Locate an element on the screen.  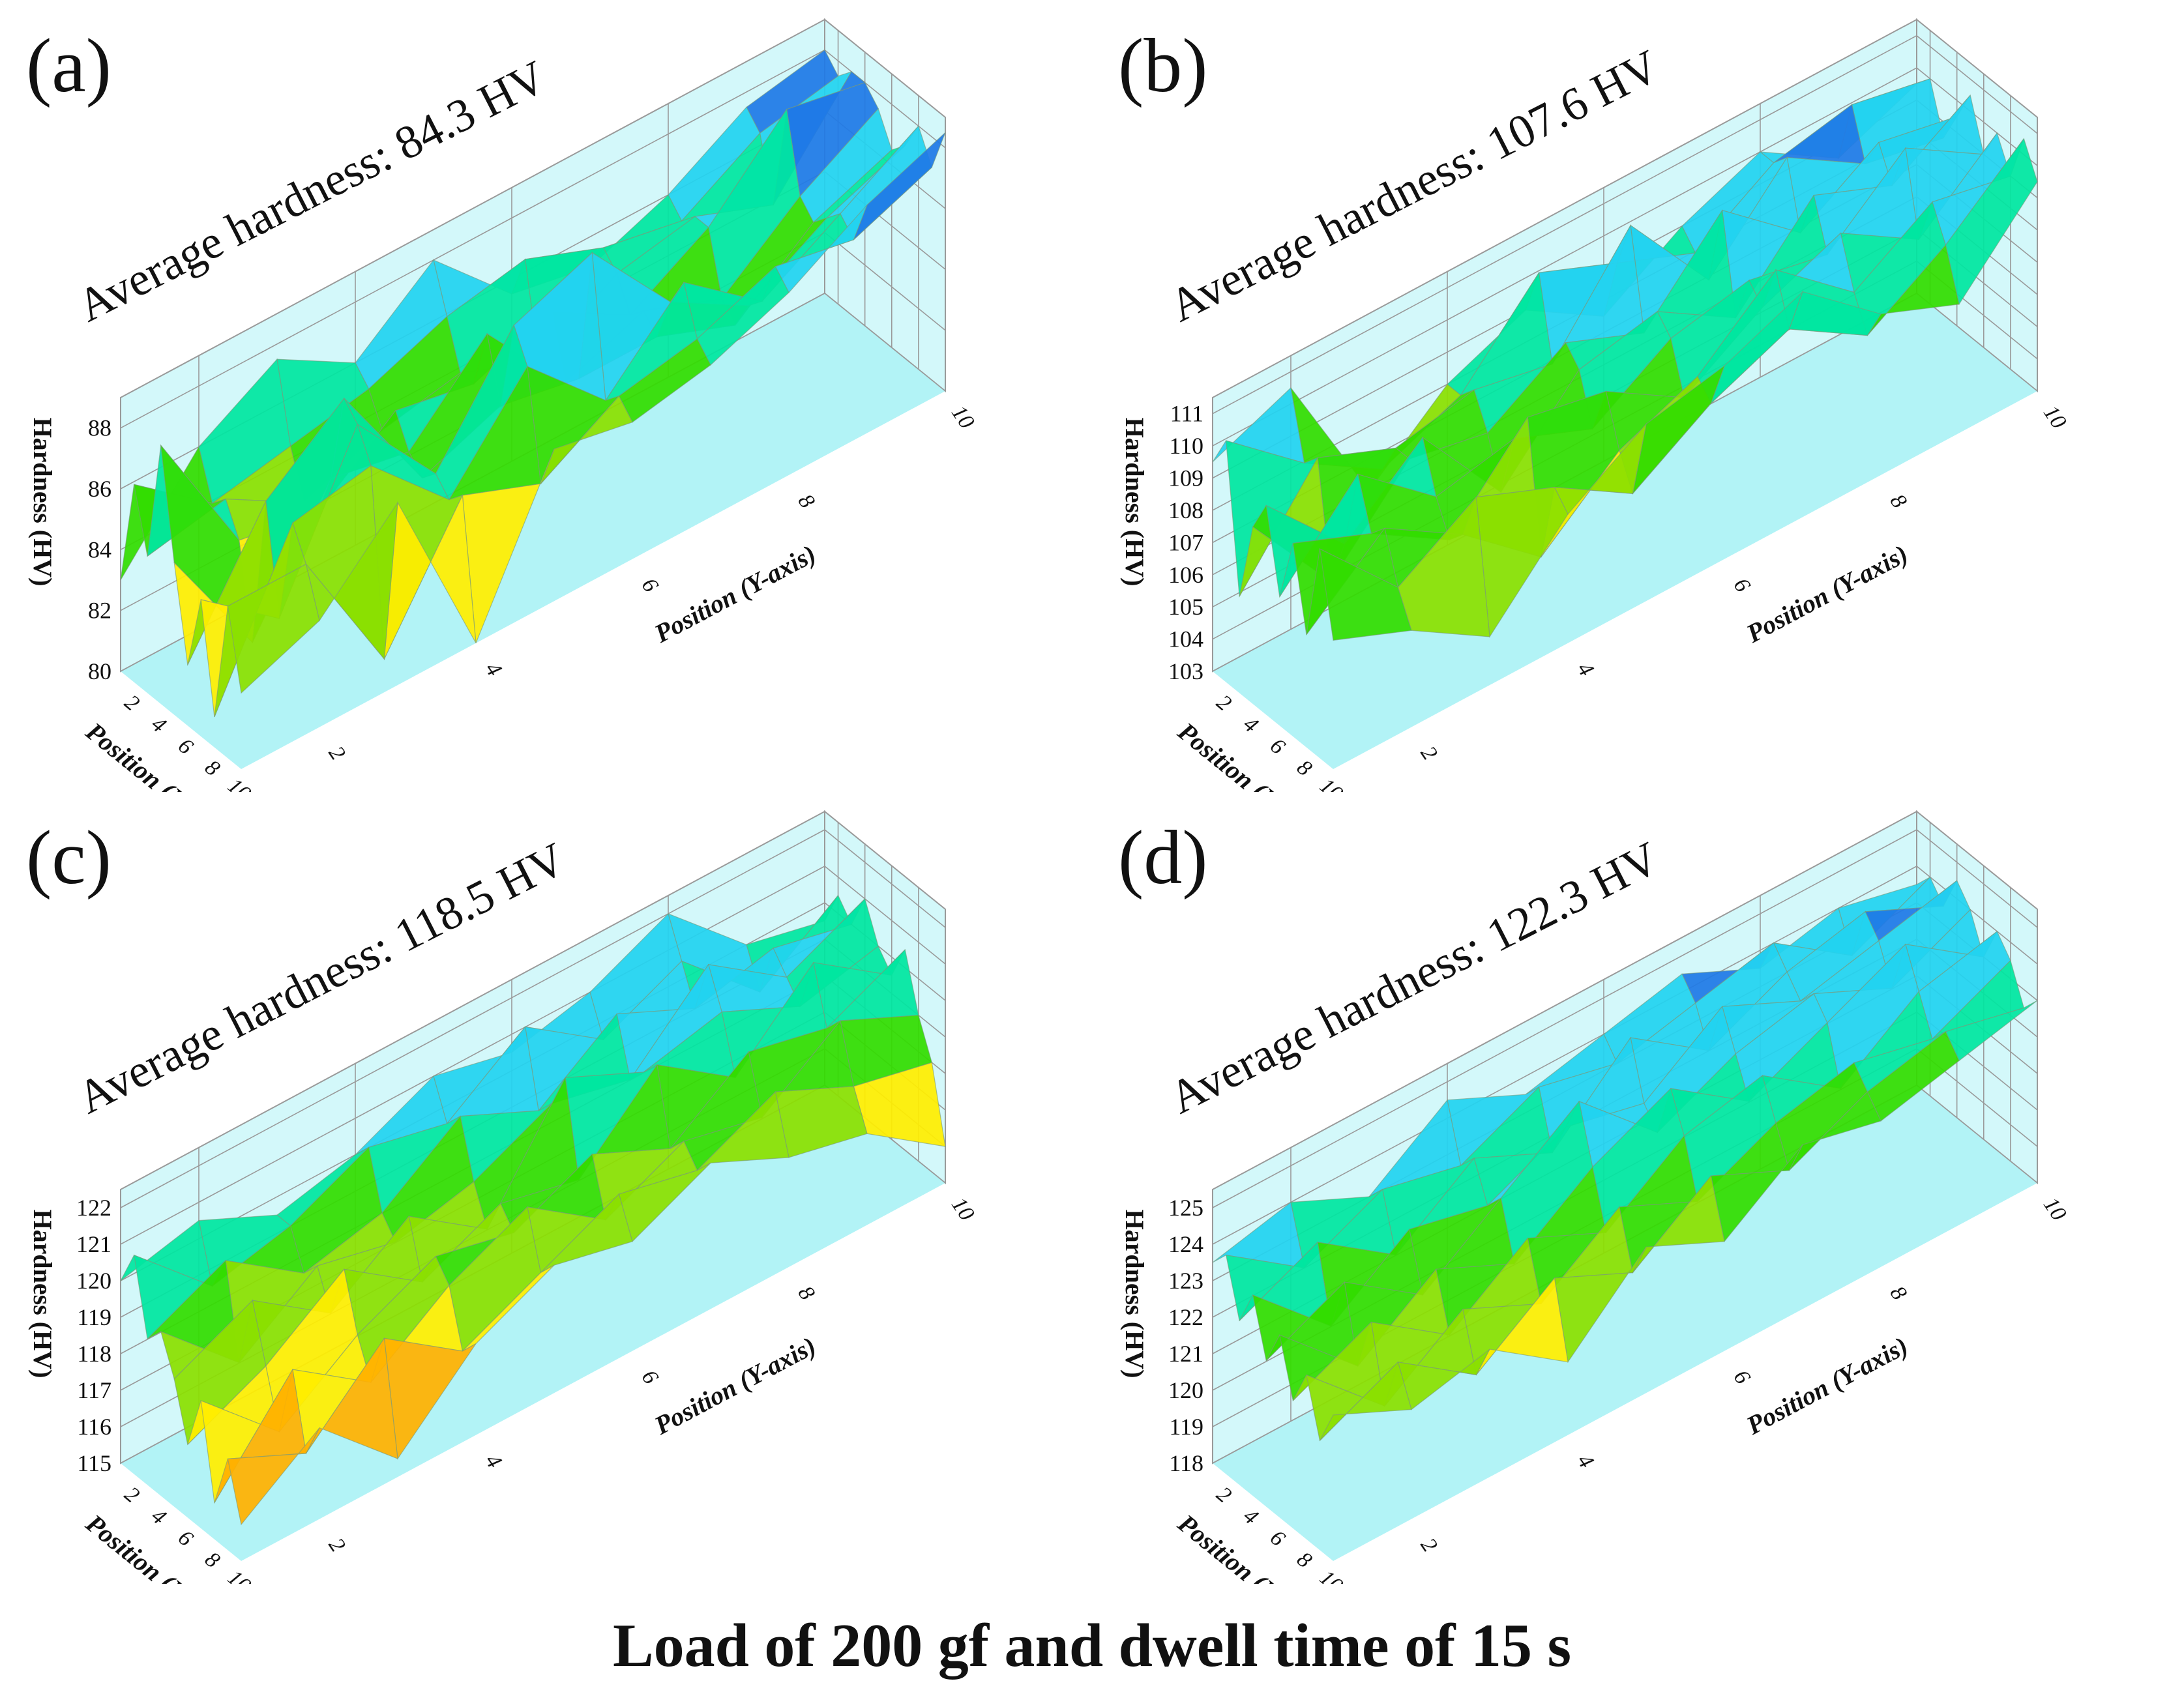
z-ticks: 103 104 105 106 107 108 109 110 111 is located at coordinates (1185, 542).